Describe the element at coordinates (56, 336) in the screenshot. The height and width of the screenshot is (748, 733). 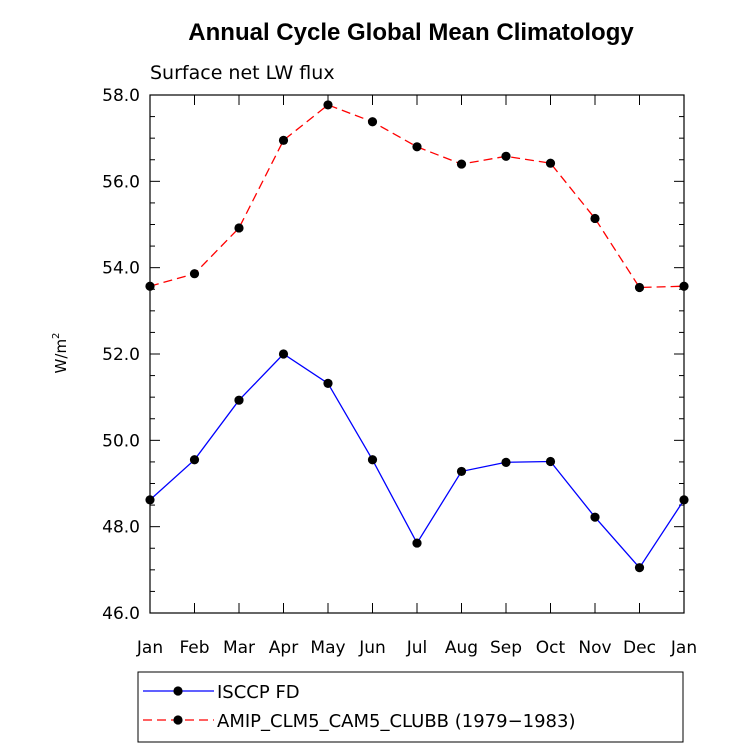
I see `y-axis-label-superscript: 2` at that location.